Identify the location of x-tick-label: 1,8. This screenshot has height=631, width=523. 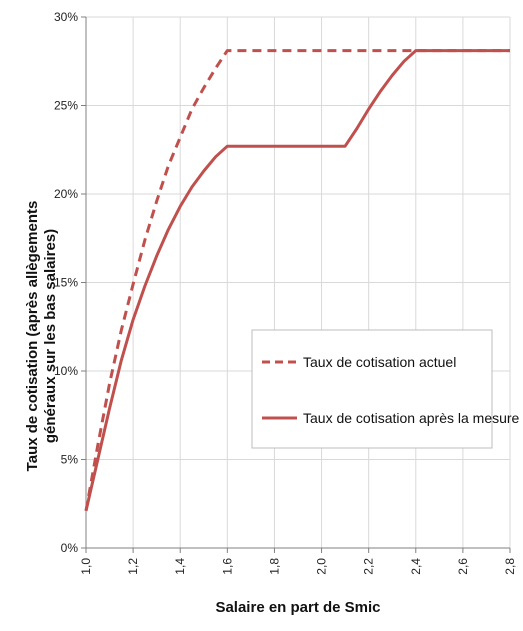
(274, 566).